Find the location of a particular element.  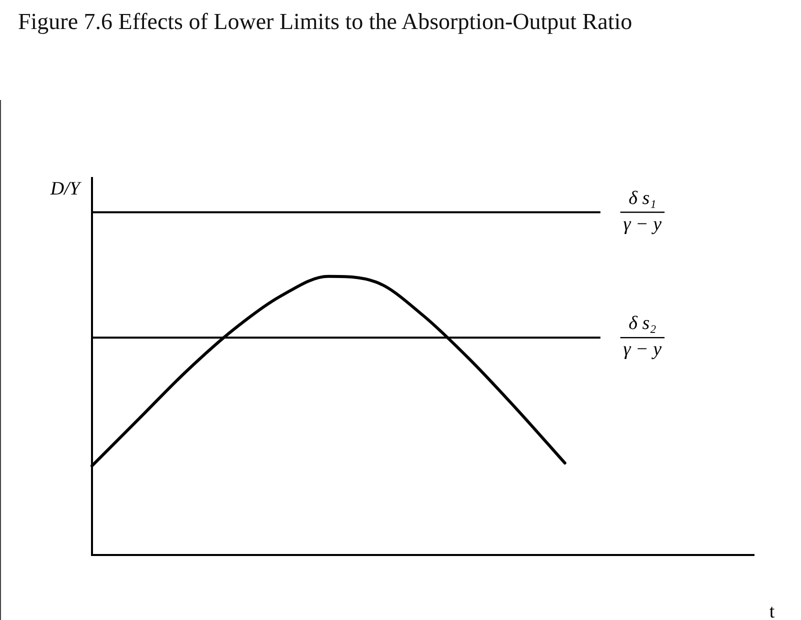

ref-line-label: δ s₁ γ − y is located at coordinates (642, 211).